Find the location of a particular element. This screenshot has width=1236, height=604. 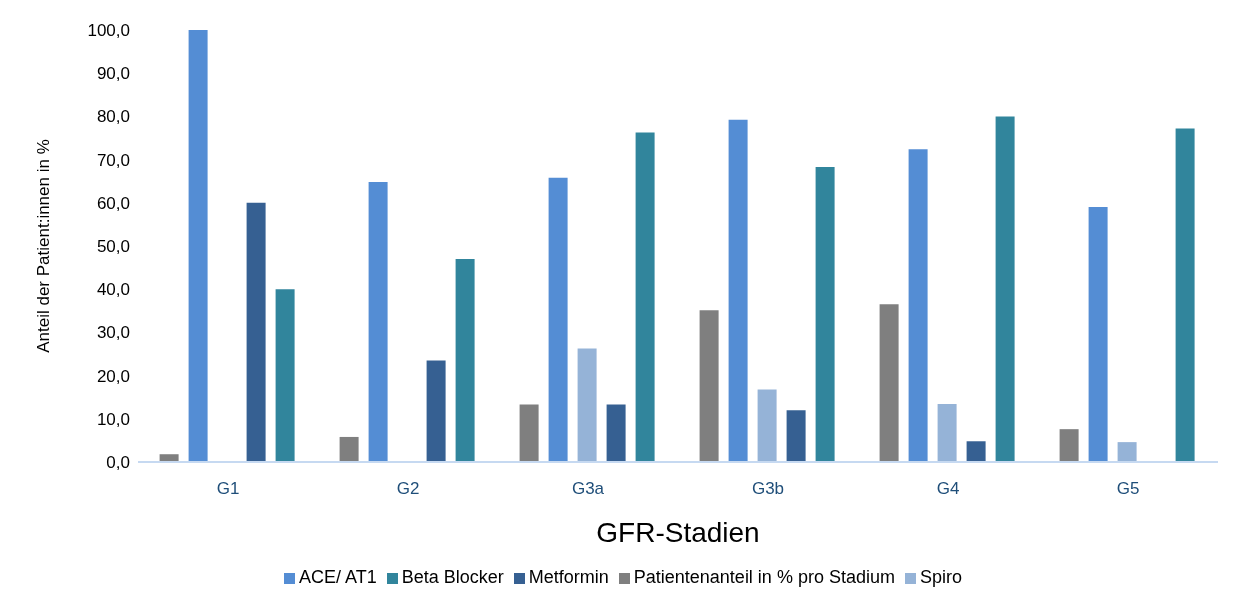

y-tick-label: 40,0 is located at coordinates (113, 290).